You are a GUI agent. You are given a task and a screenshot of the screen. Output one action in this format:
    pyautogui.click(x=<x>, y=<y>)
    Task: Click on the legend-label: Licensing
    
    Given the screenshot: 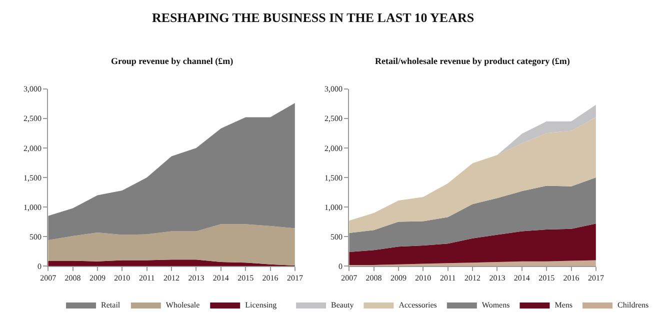 What is the action you would take?
    pyautogui.click(x=261, y=305)
    